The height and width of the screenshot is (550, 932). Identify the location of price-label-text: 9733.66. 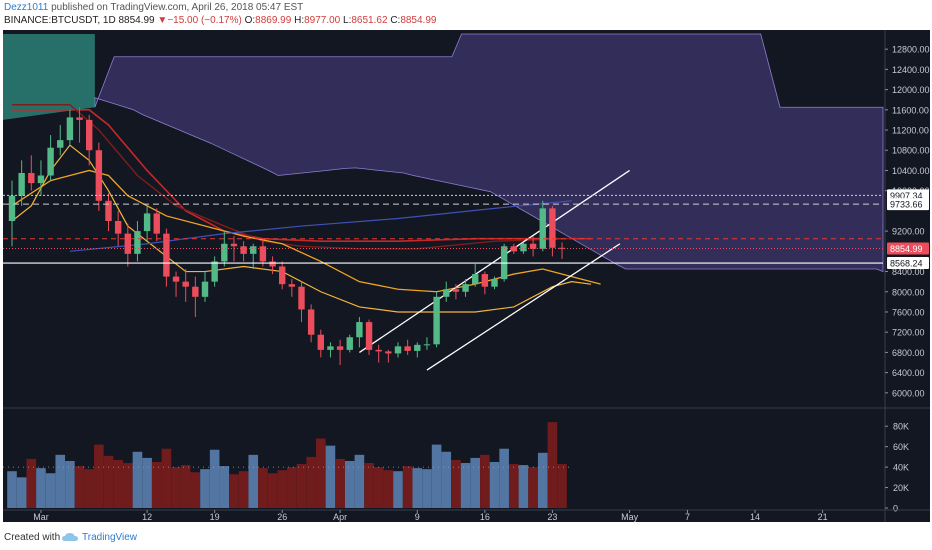
(906, 205).